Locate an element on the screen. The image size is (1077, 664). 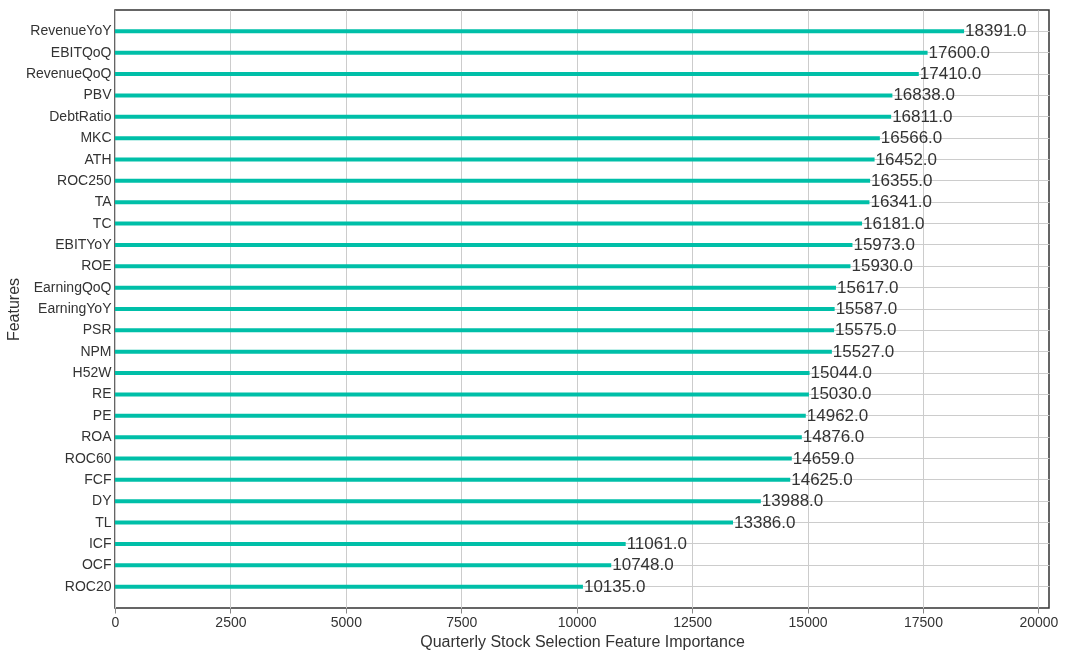
y-tick-label: NPM is located at coordinates (96, 350).